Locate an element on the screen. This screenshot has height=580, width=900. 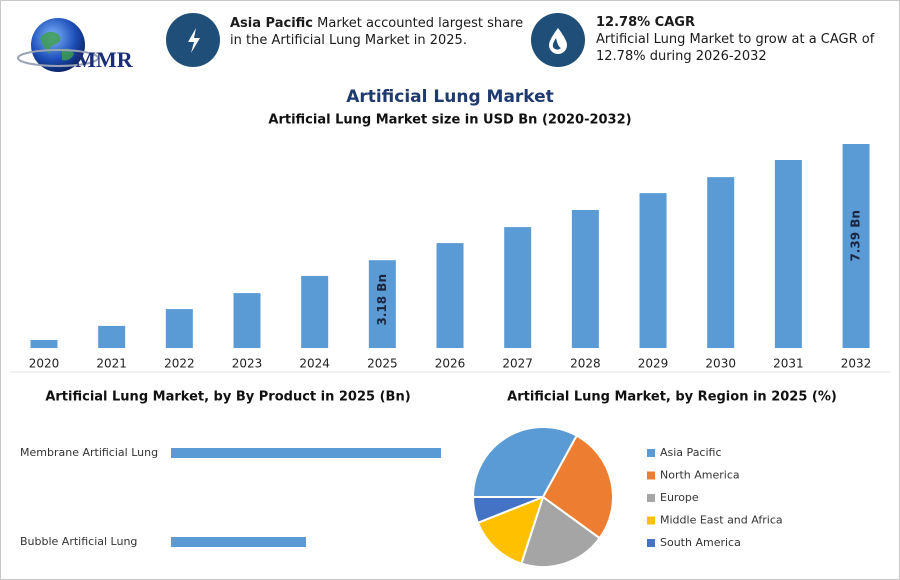
info-bold: Asia Pacific is located at coordinates (272, 23).